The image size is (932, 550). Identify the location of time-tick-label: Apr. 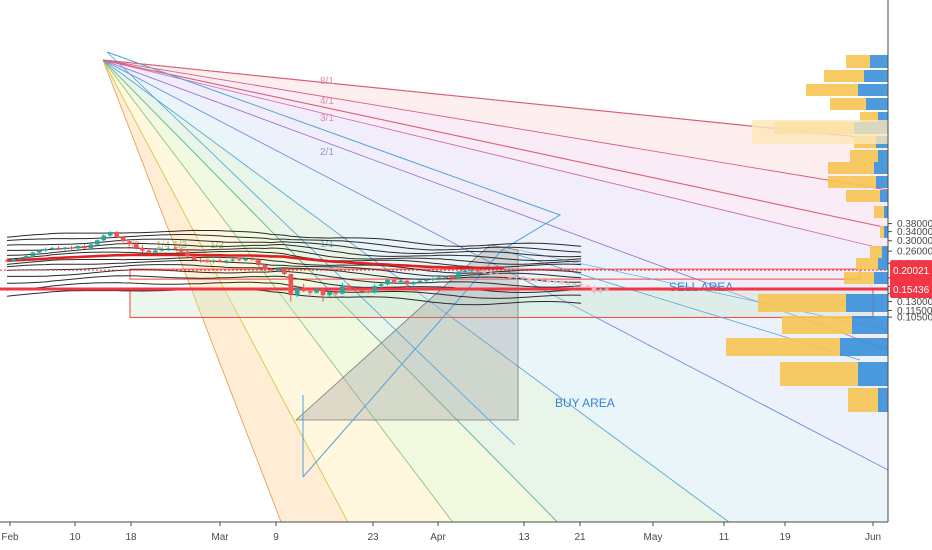
(438, 537).